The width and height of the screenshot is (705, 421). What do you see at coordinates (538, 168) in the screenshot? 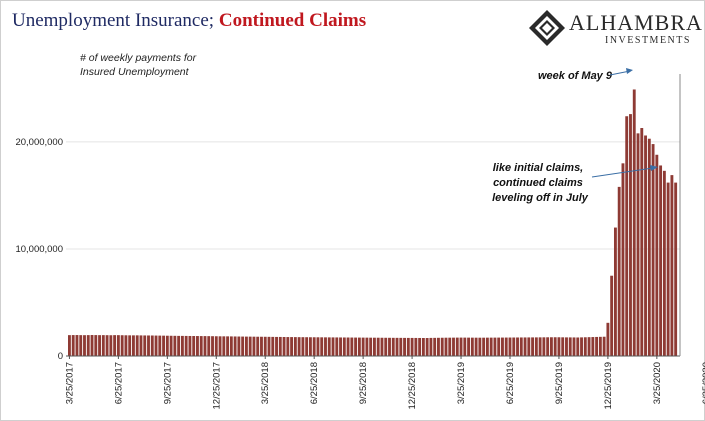
I see `annotation-leveling-line1: like initial claims,` at bounding box center [538, 168].